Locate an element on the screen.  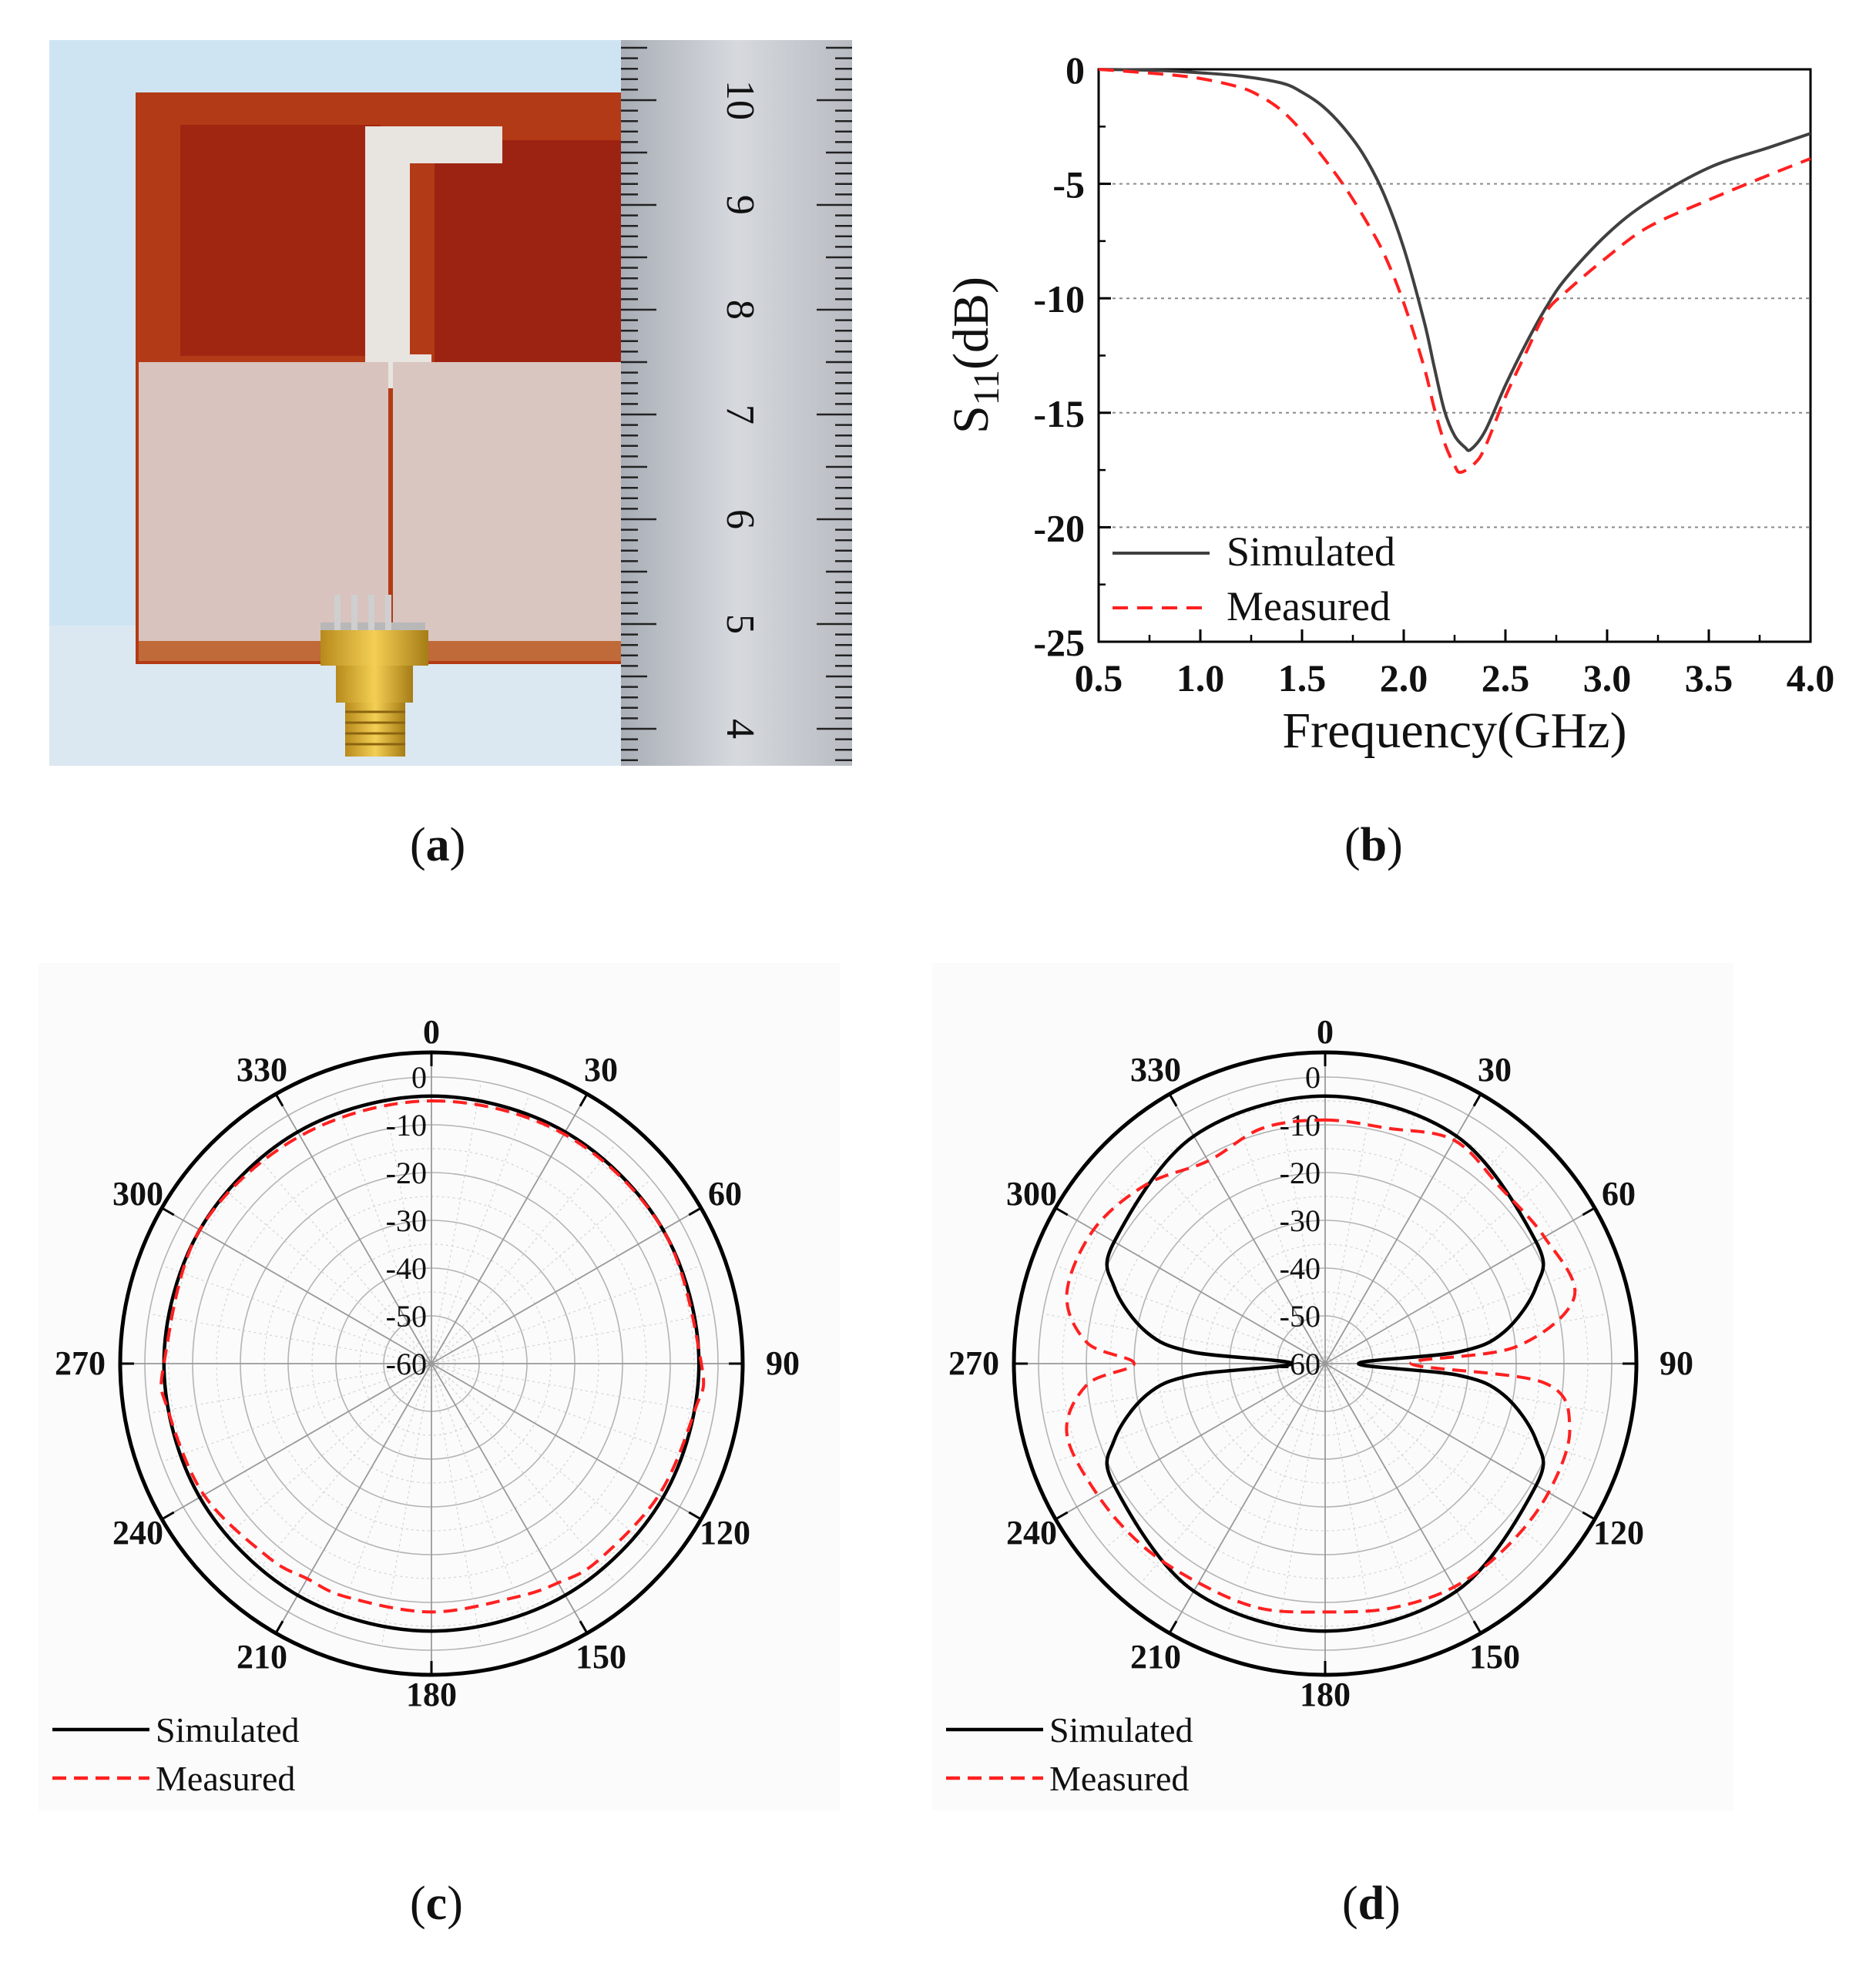
panel-label-c: (c) is located at coordinates (436, 1903).